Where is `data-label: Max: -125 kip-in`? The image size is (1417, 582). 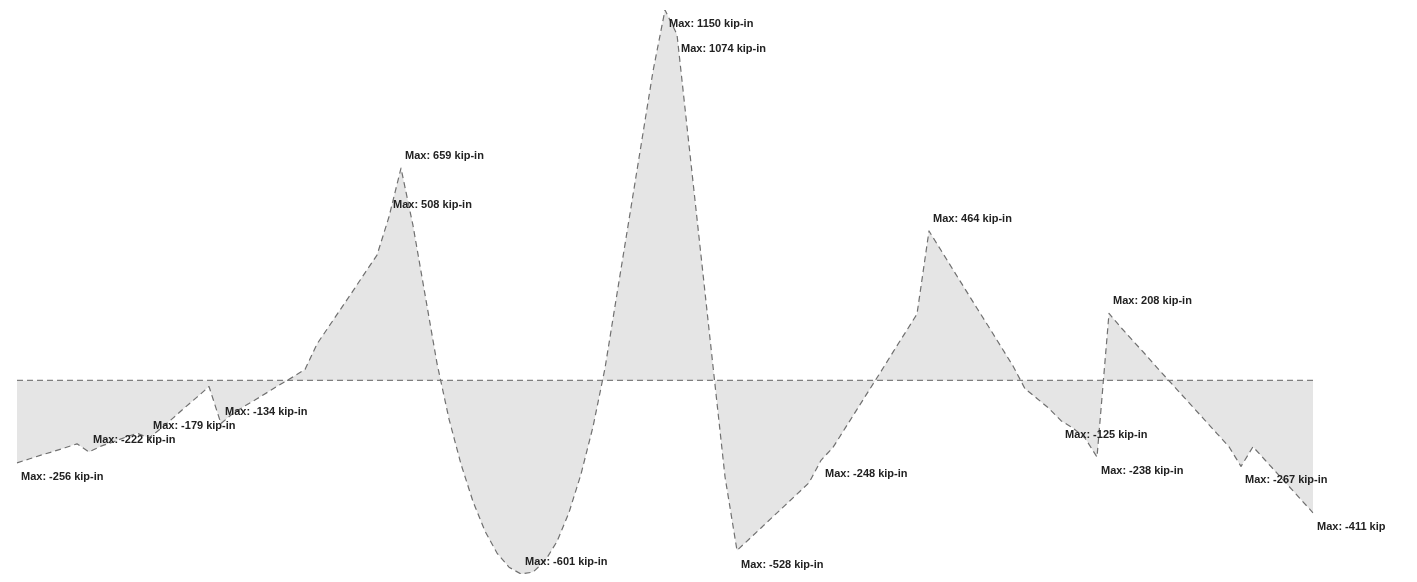 data-label: Max: -125 kip-in is located at coordinates (1106, 433).